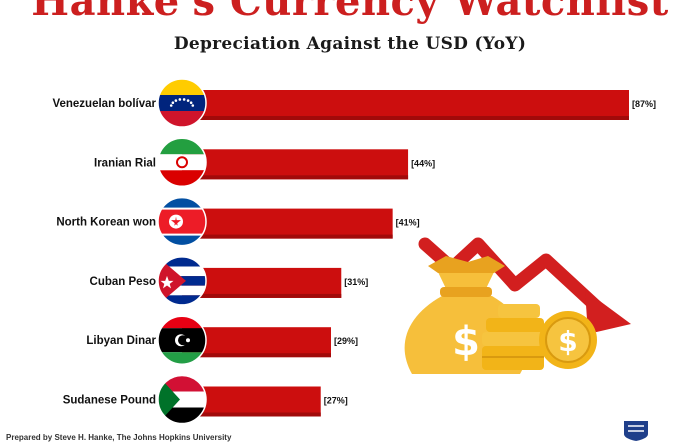 This screenshot has height=442, width=700. Describe the element at coordinates (182, 221) in the screenshot. I see `north-korea-flag-icon` at that location.